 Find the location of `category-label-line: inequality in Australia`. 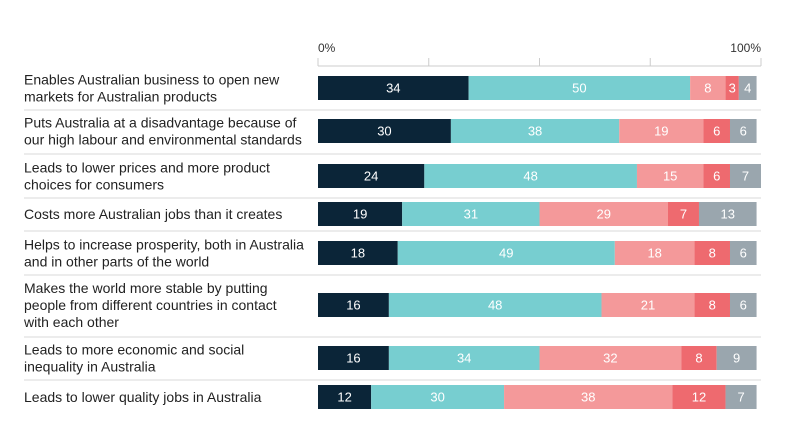

category-label-line: inequality in Australia is located at coordinates (90, 367).